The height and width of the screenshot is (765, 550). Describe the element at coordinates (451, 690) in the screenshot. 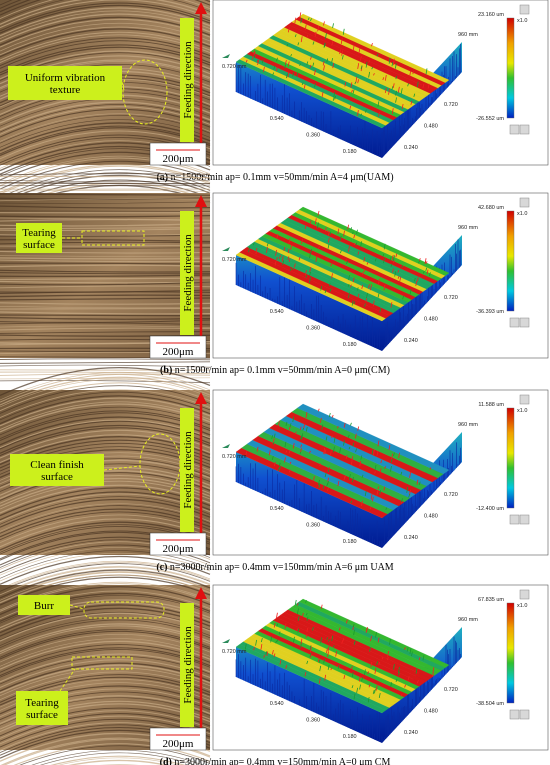

I see `axis-label: 0.720` at that location.